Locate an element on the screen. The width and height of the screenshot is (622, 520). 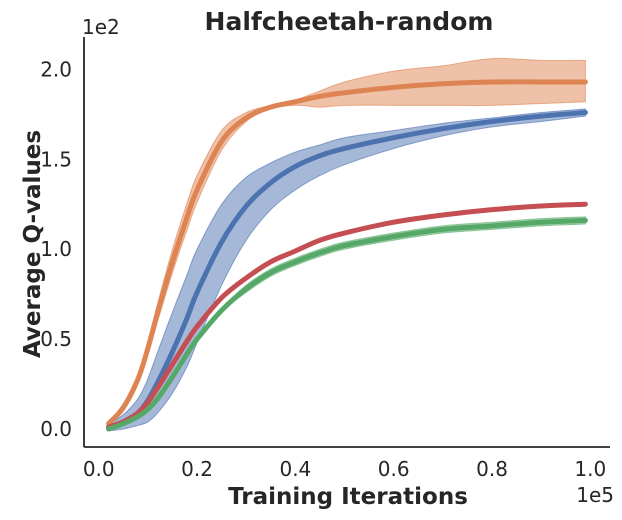
y-tick-label: 1.5 is located at coordinates (56, 159).